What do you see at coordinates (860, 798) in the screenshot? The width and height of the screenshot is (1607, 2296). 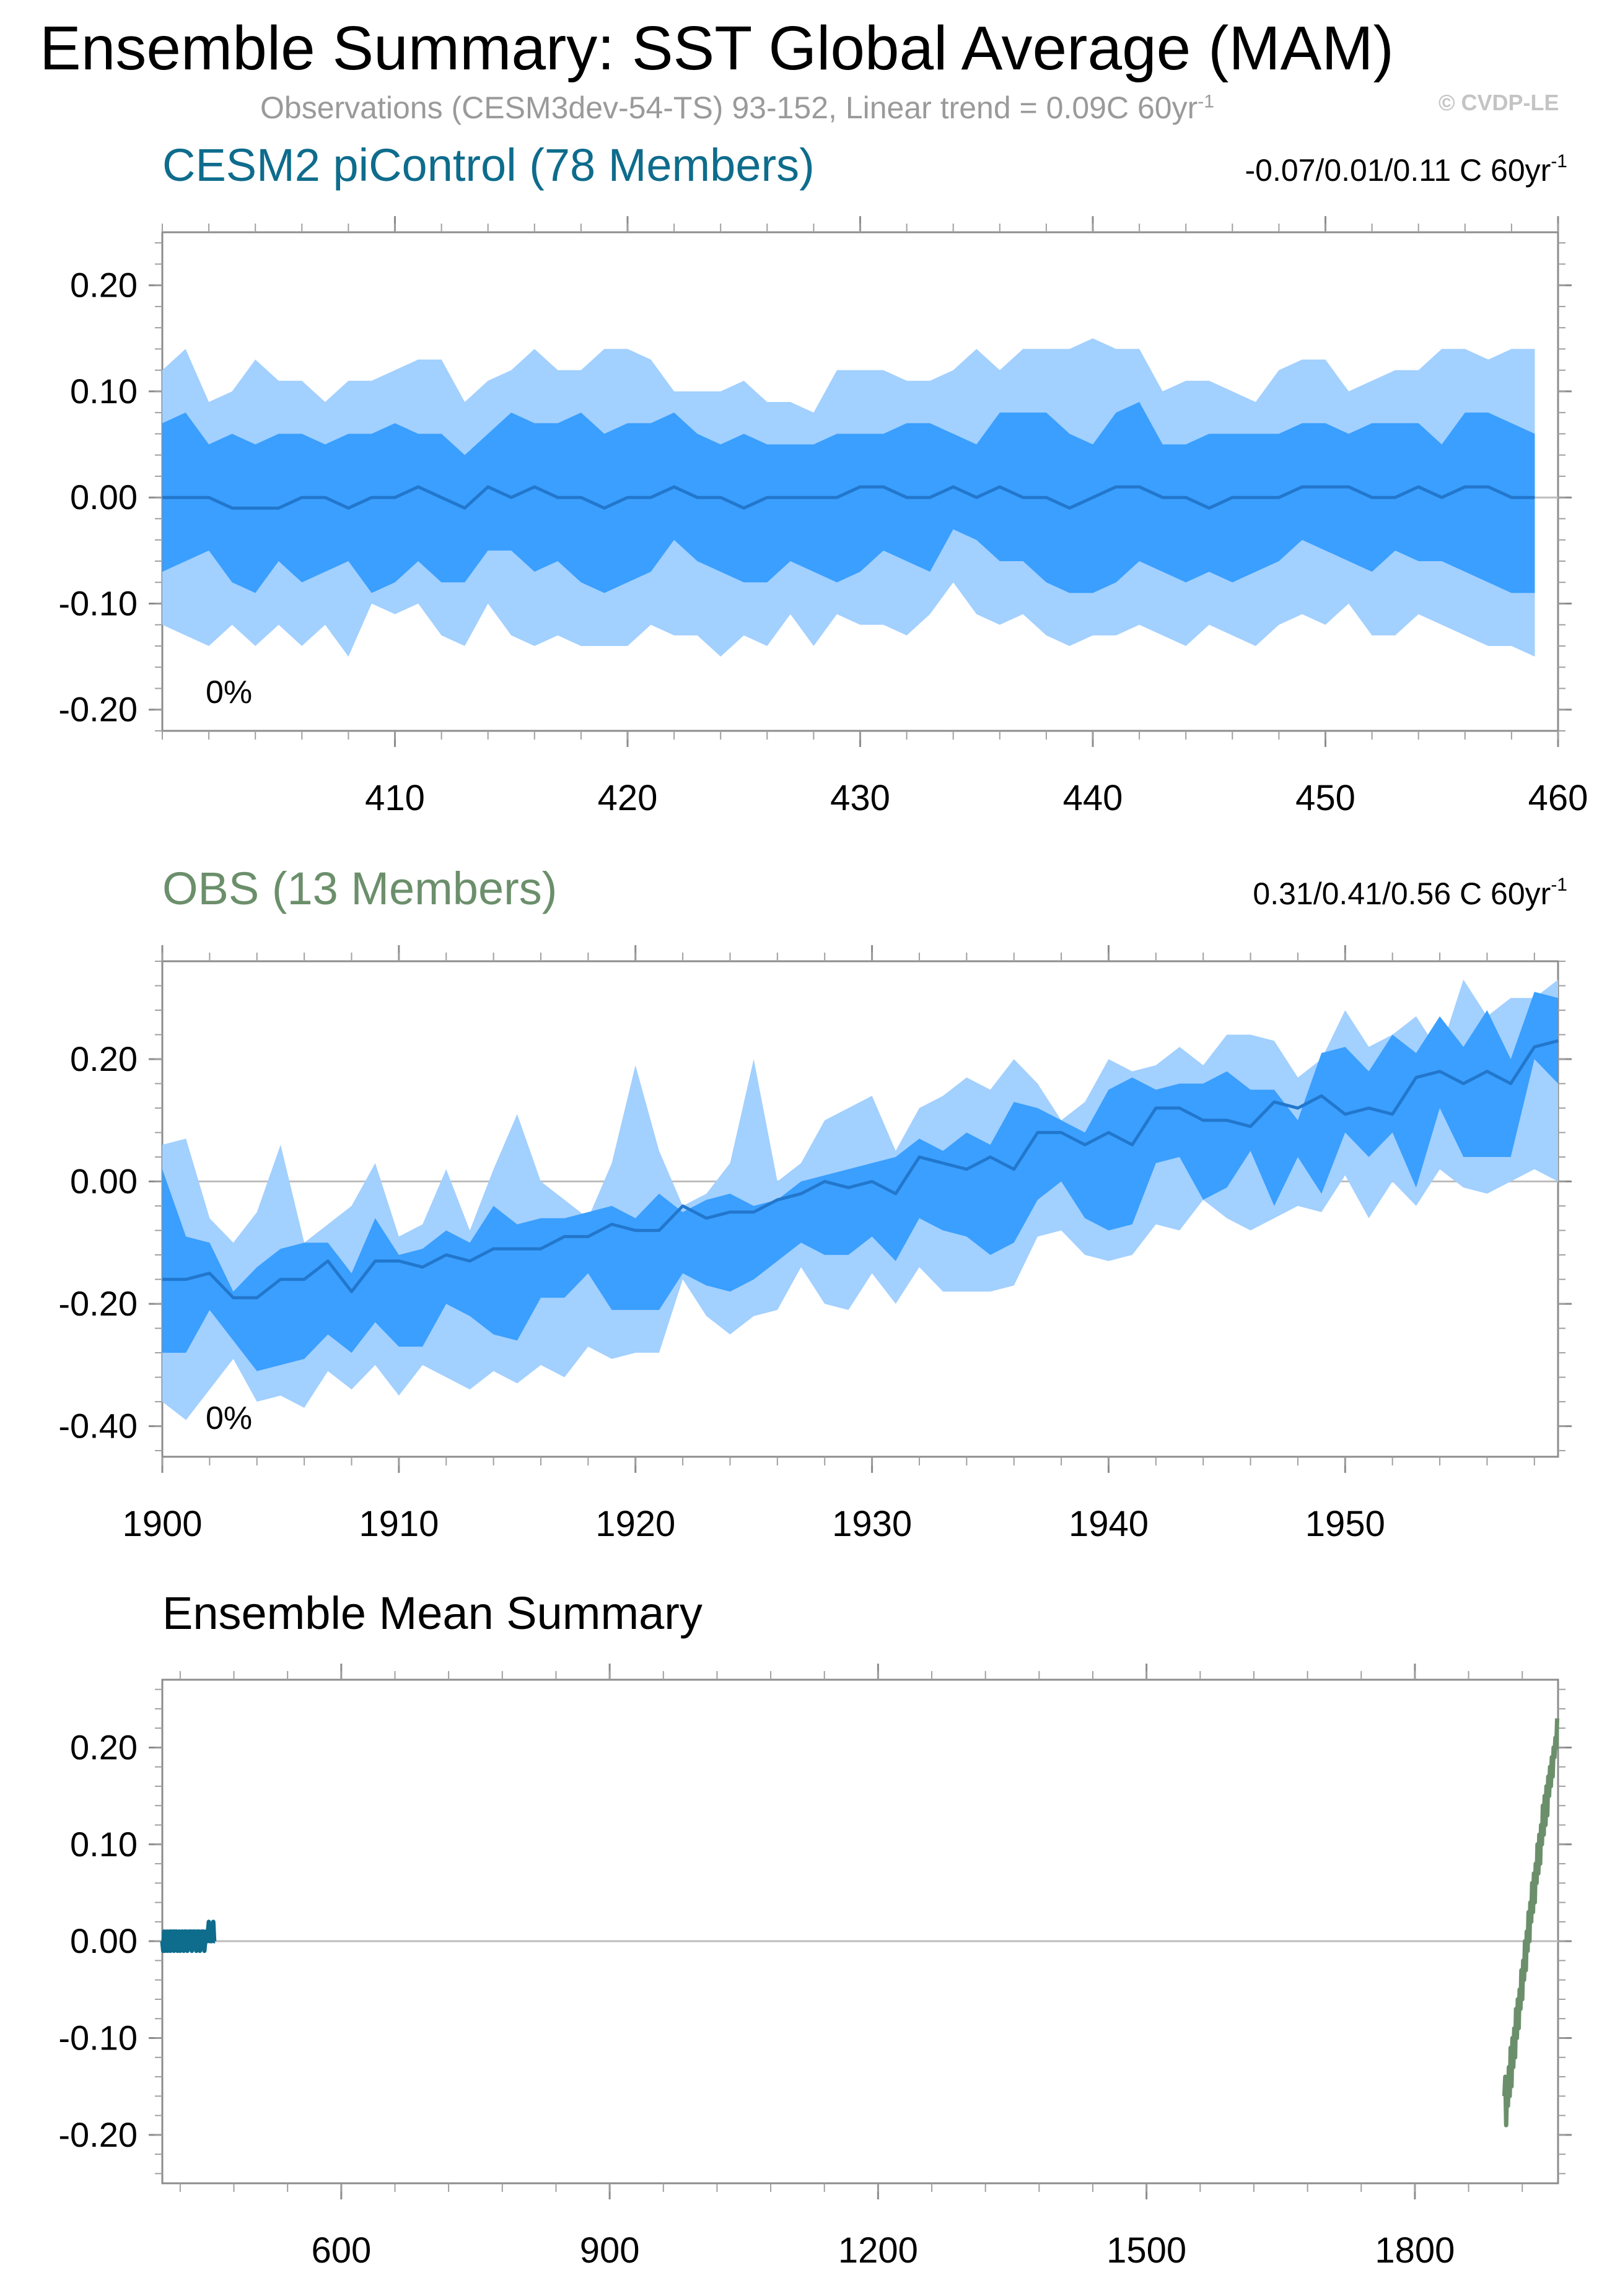 I see `x-tick-label: 430` at bounding box center [860, 798].